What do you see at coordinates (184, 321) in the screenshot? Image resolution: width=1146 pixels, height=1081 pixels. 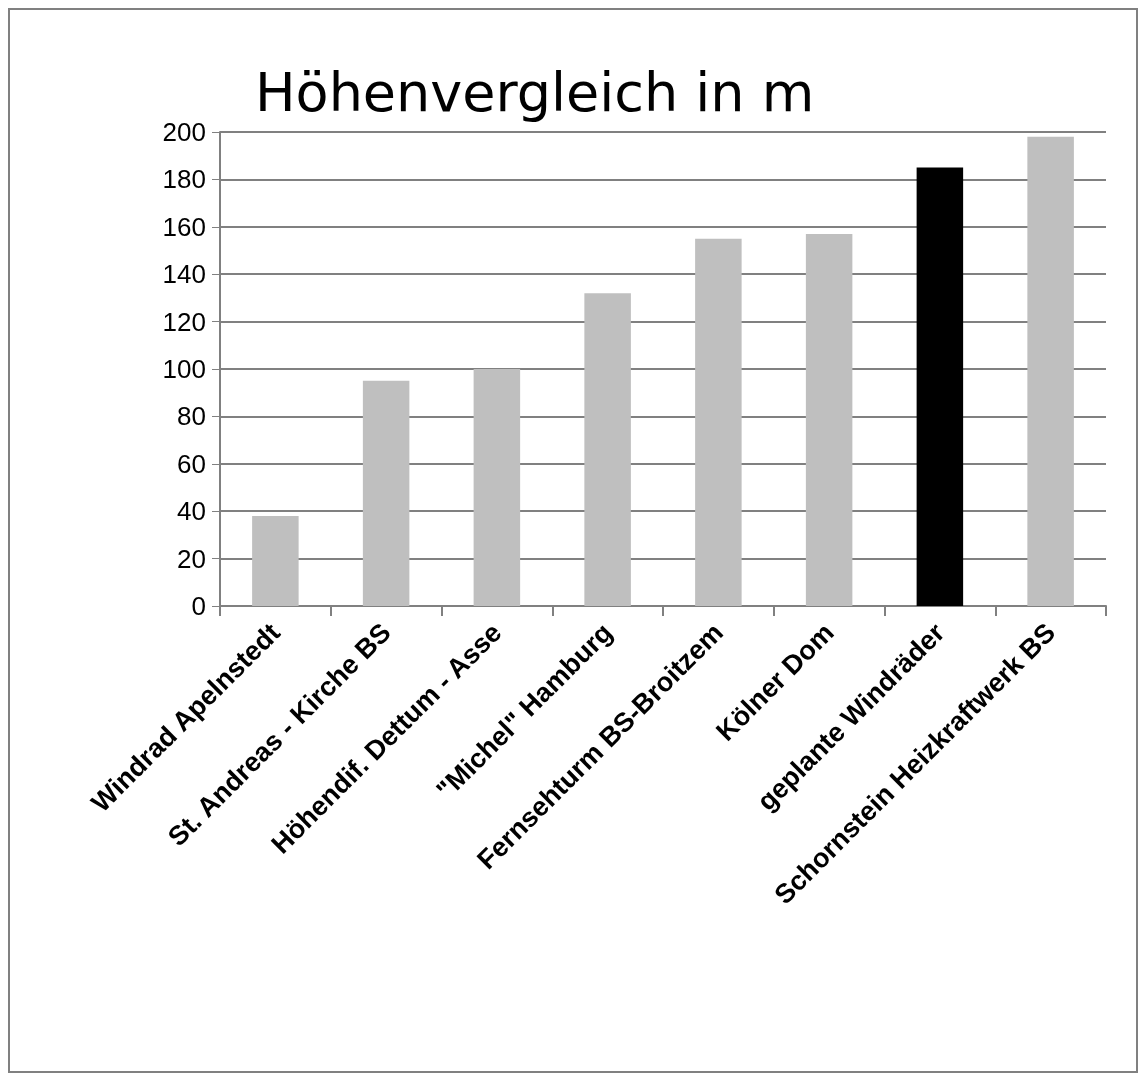 I see `y-tick-label: 120` at bounding box center [184, 321].